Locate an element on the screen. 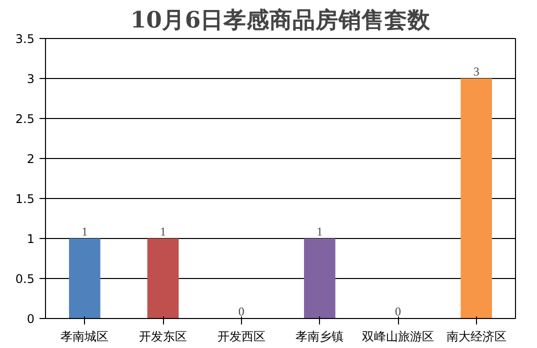 The image size is (537, 348). x-tick-label: 开发西区 is located at coordinates (241, 337).